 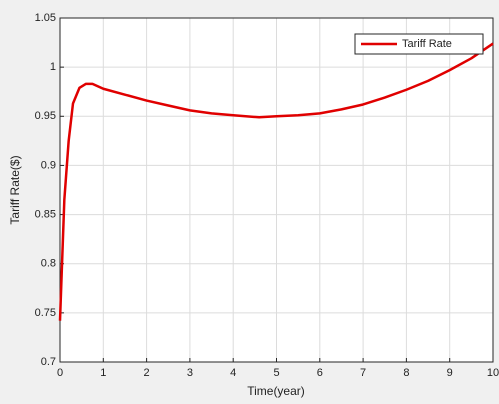 What do you see at coordinates (233, 373) in the screenshot?
I see `x-tick-label: 4` at bounding box center [233, 373].